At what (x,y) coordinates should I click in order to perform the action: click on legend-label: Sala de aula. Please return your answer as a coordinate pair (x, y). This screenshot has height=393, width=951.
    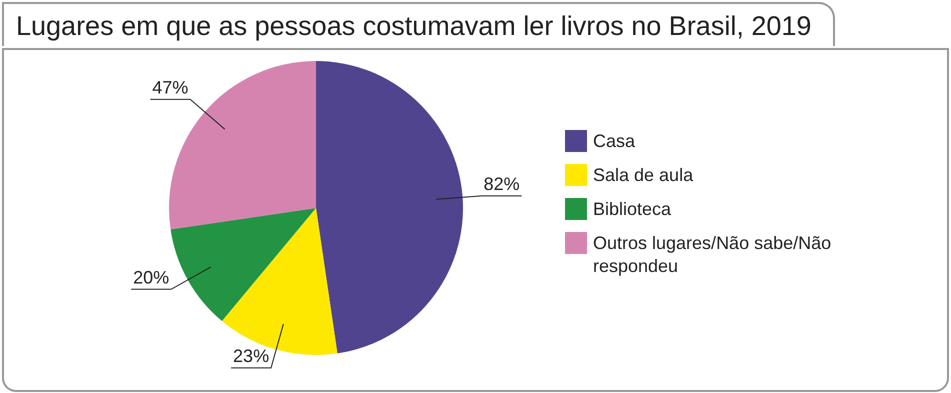
    Looking at the image, I should click on (643, 175).